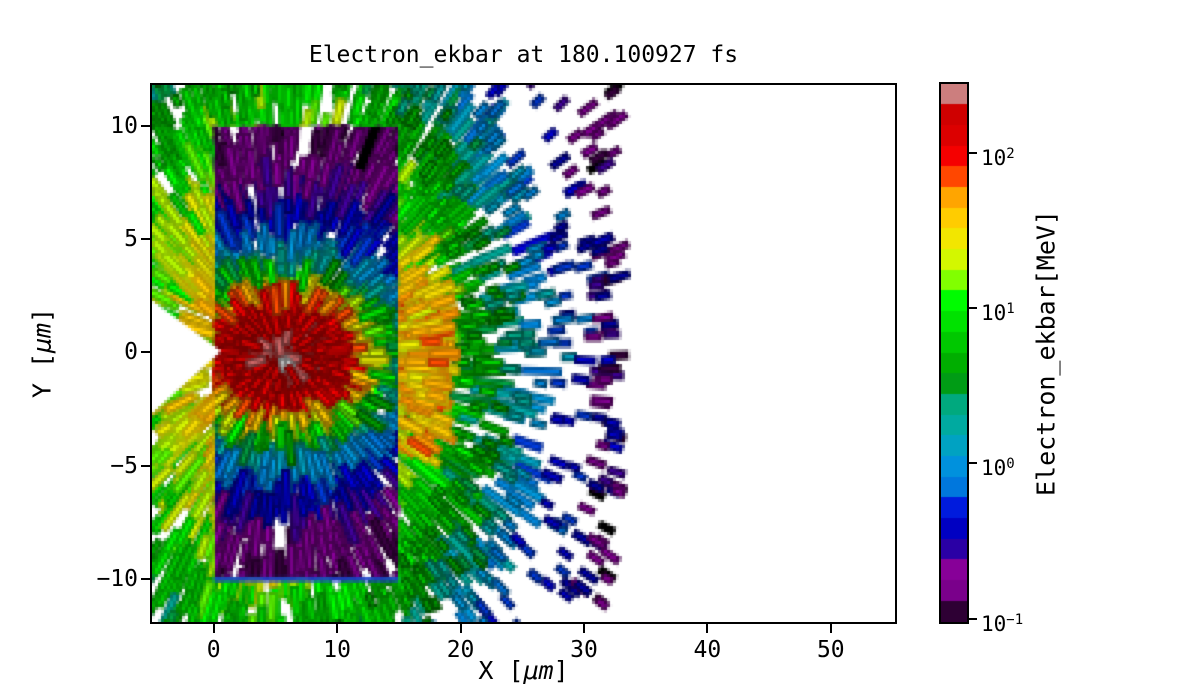  I want to click on x-tick-label: 30, so click(584, 650).